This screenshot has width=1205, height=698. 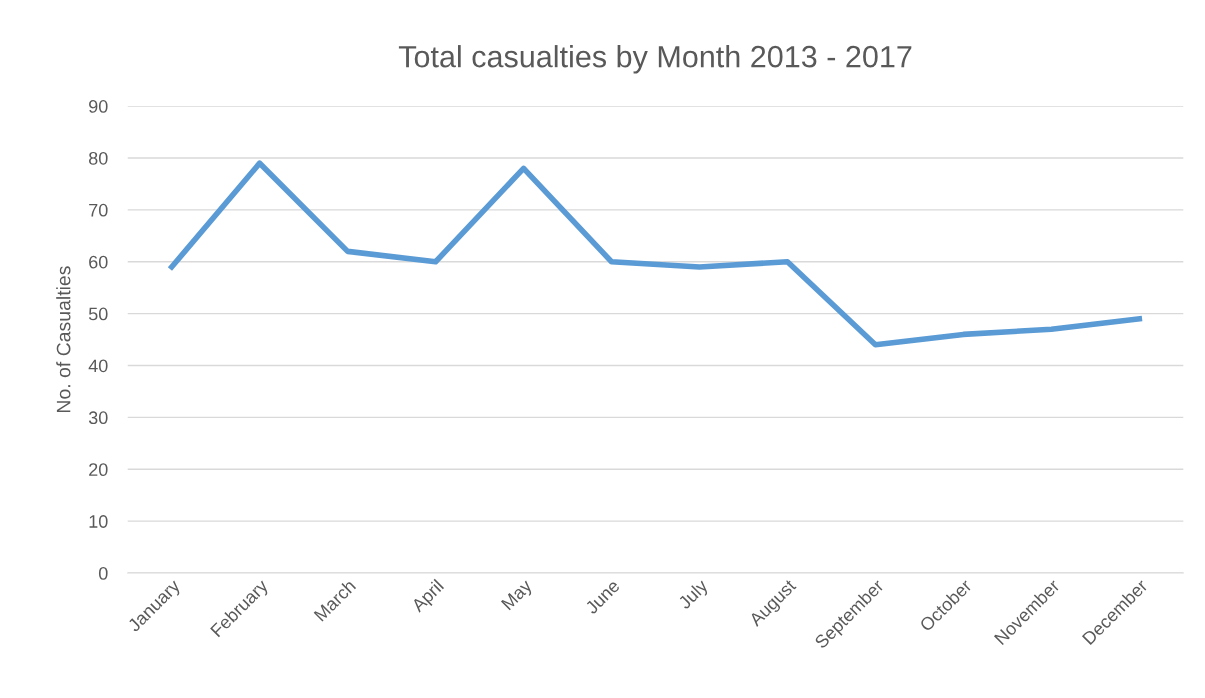 I want to click on y-tick-label: 40, so click(x=98, y=366).